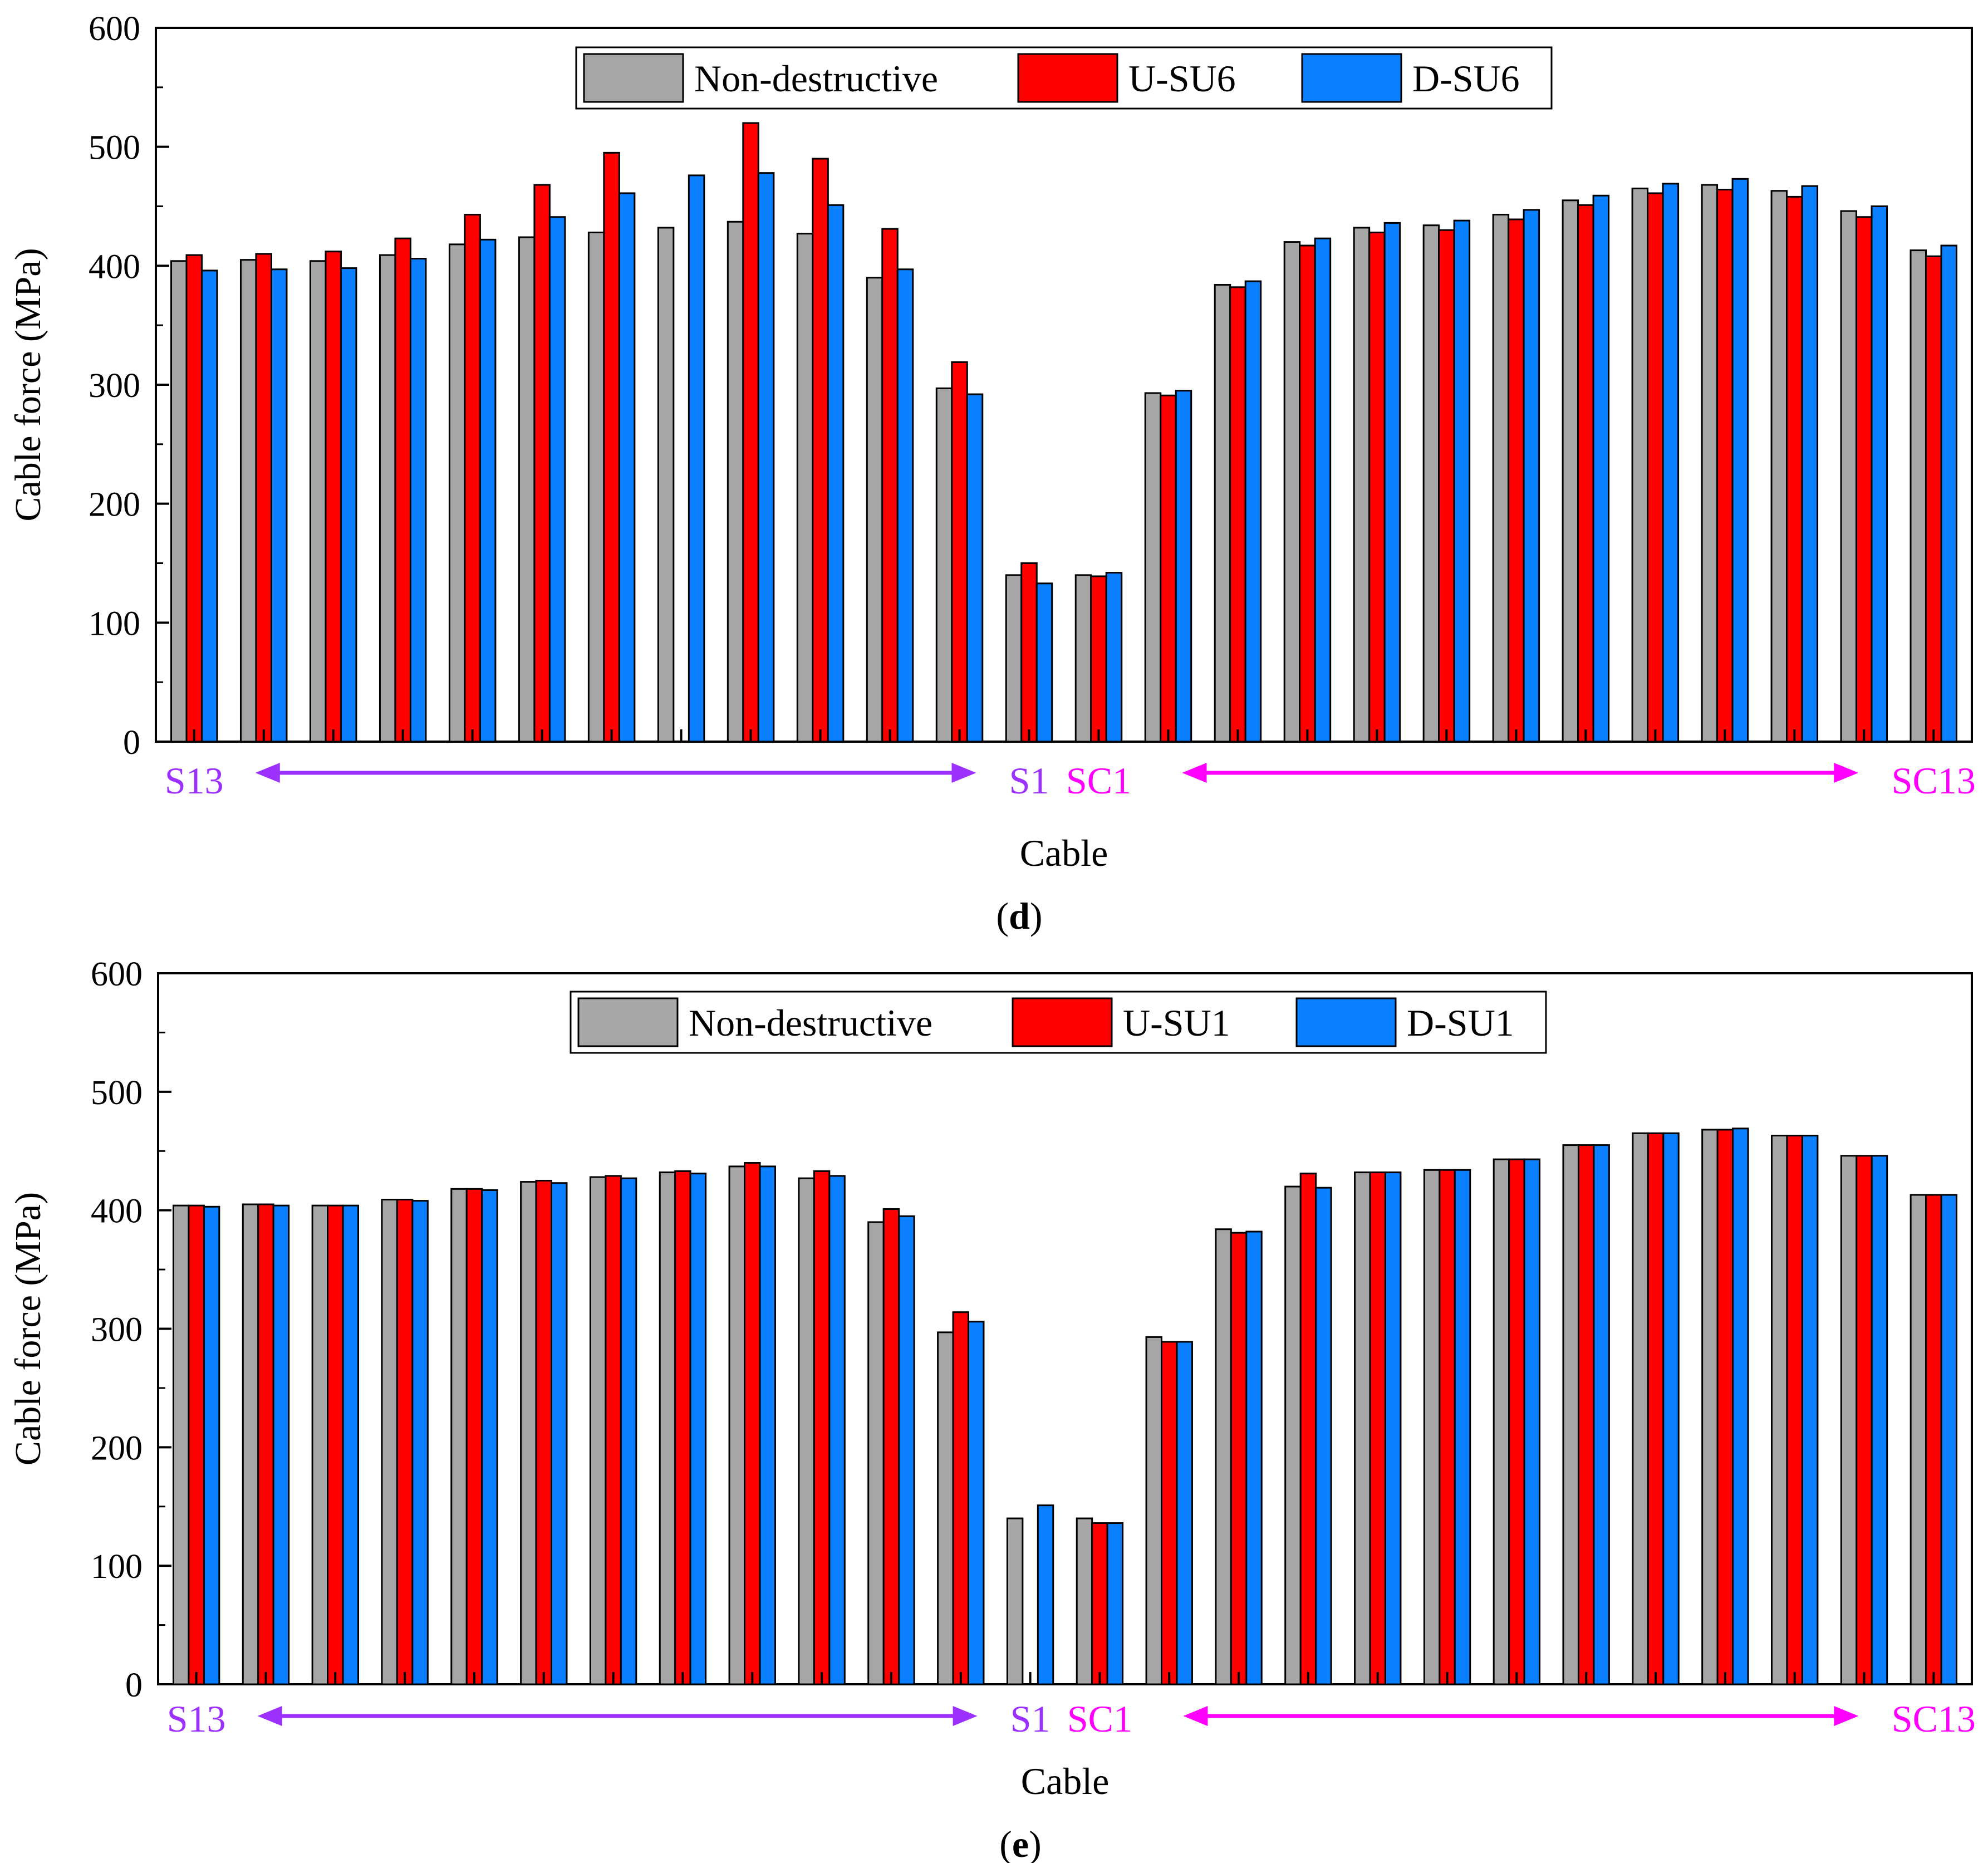 The height and width of the screenshot is (1863, 1988). Describe the element at coordinates (633, 78) in the screenshot. I see `legend-swatch-Non-destructive` at that location.